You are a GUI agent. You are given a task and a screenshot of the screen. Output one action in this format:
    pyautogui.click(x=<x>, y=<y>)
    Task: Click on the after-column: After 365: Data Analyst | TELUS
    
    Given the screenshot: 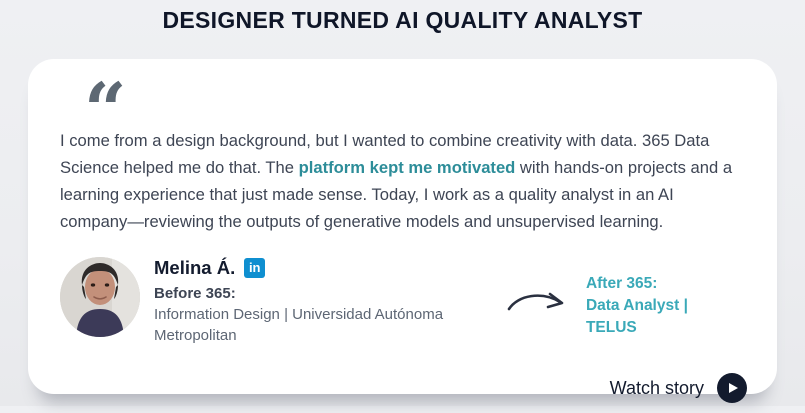 What is the action you would take?
    pyautogui.click(x=664, y=306)
    